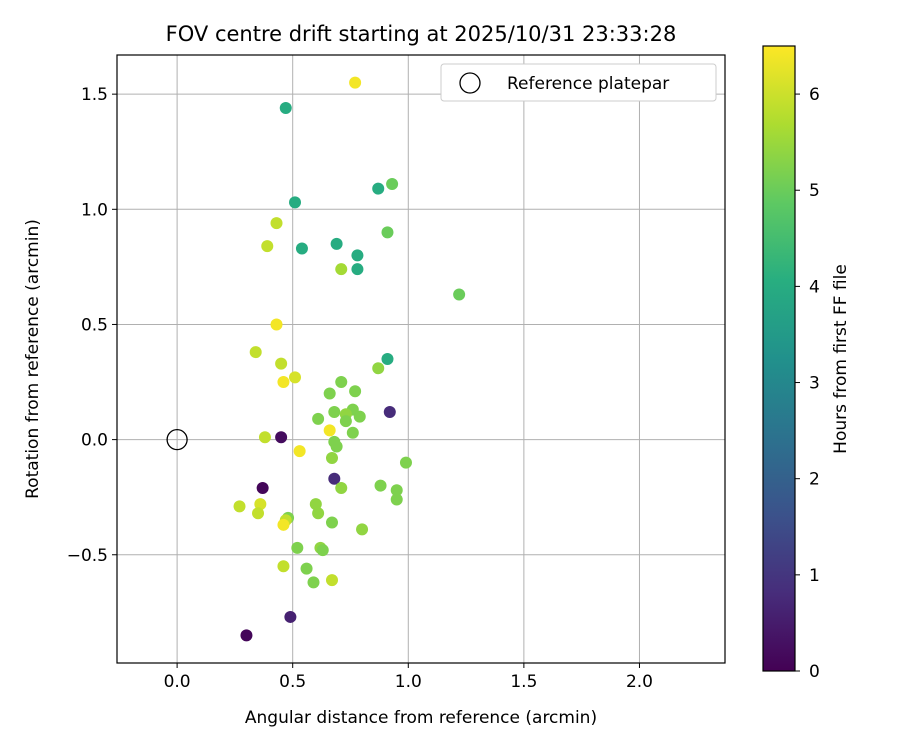 The width and height of the screenshot is (900, 750). I want to click on colorbar-tick-label: 1, so click(814, 576).